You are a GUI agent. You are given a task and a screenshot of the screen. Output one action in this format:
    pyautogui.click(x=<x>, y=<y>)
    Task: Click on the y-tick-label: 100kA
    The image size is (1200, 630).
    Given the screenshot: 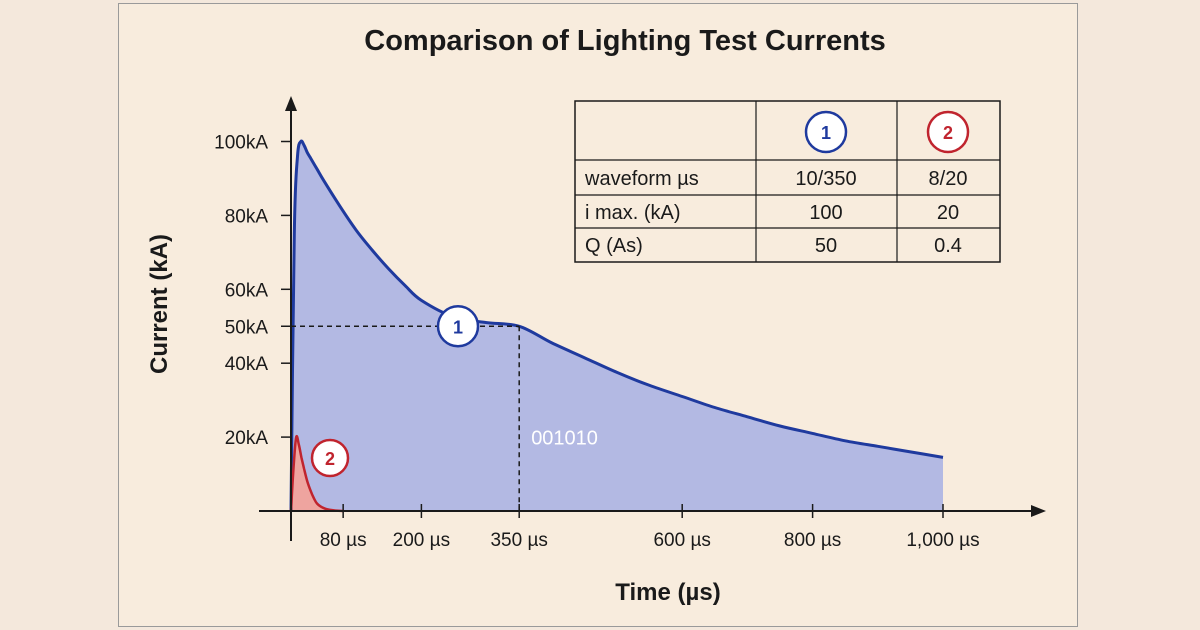 What is the action you would take?
    pyautogui.click(x=241, y=143)
    